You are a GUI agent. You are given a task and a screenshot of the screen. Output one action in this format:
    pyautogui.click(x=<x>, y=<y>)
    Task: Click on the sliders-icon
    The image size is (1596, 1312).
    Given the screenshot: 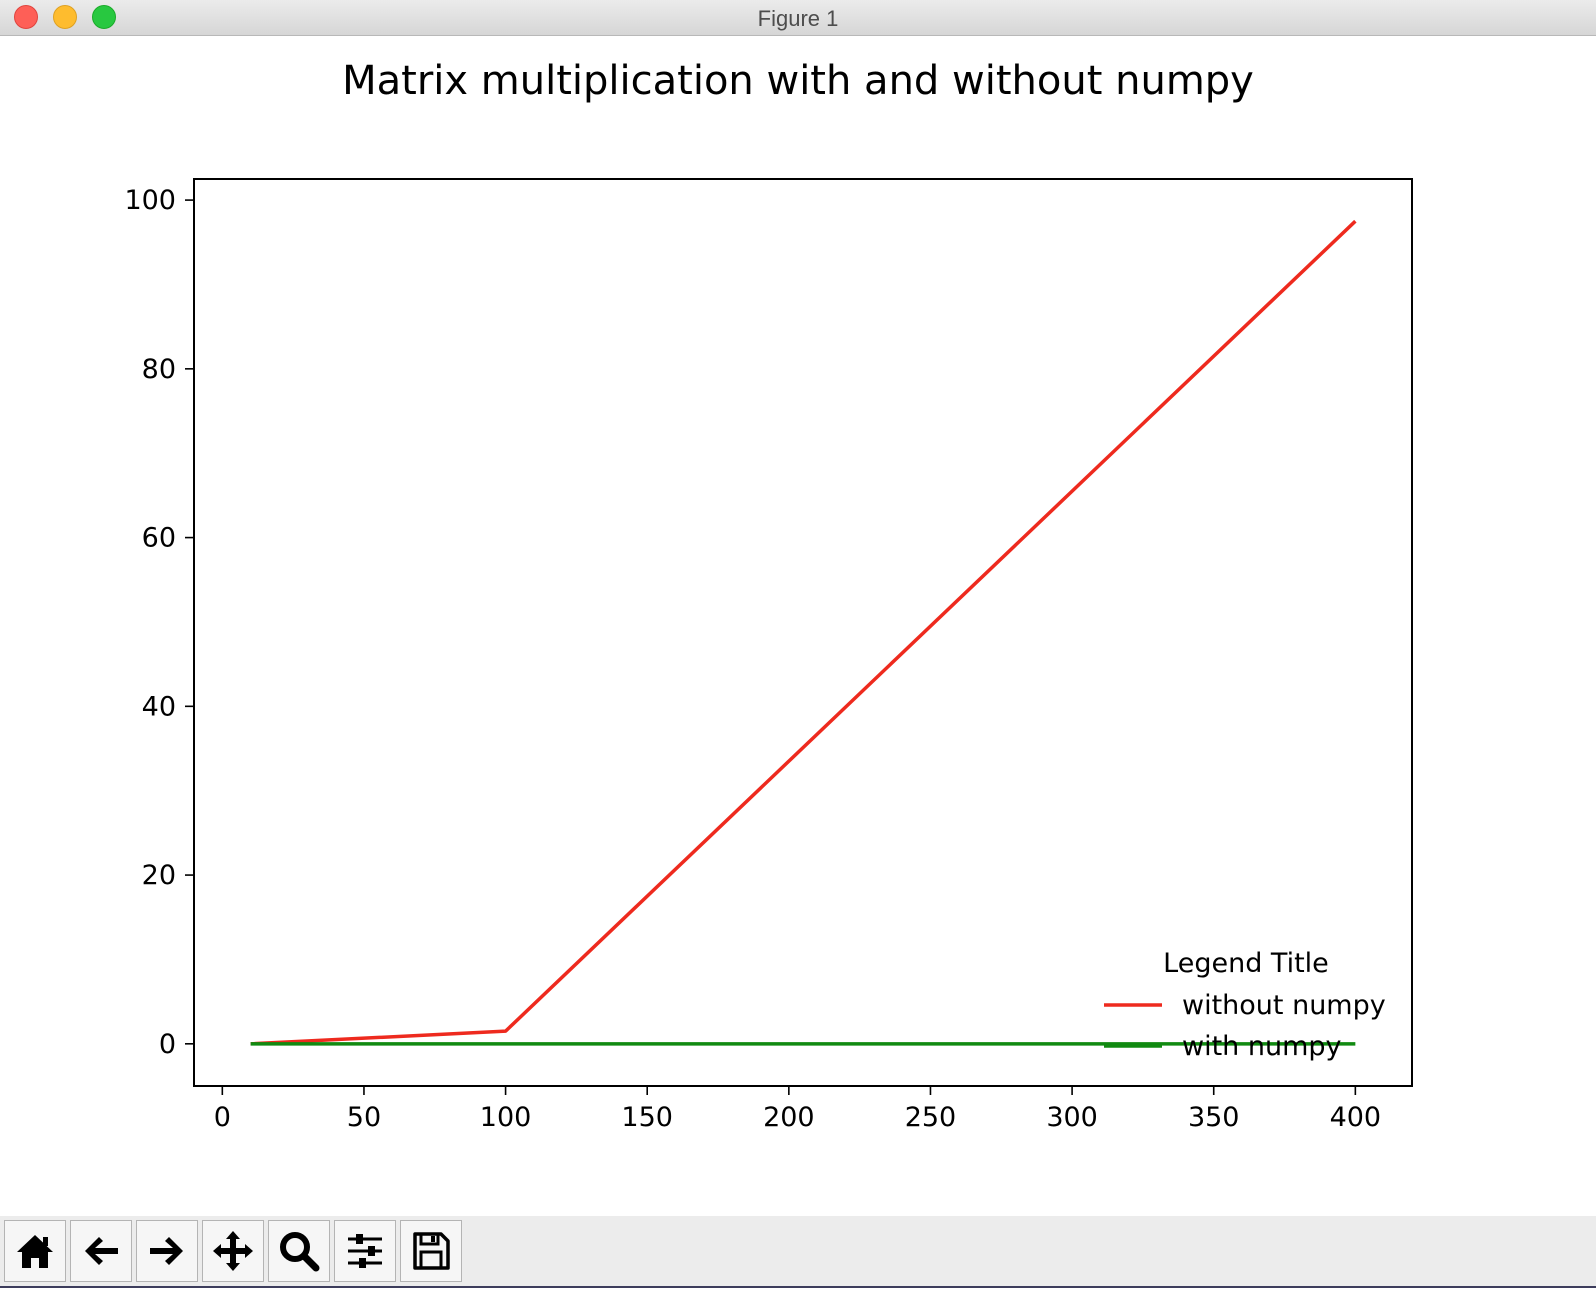 What is the action you would take?
    pyautogui.click(x=365, y=1251)
    